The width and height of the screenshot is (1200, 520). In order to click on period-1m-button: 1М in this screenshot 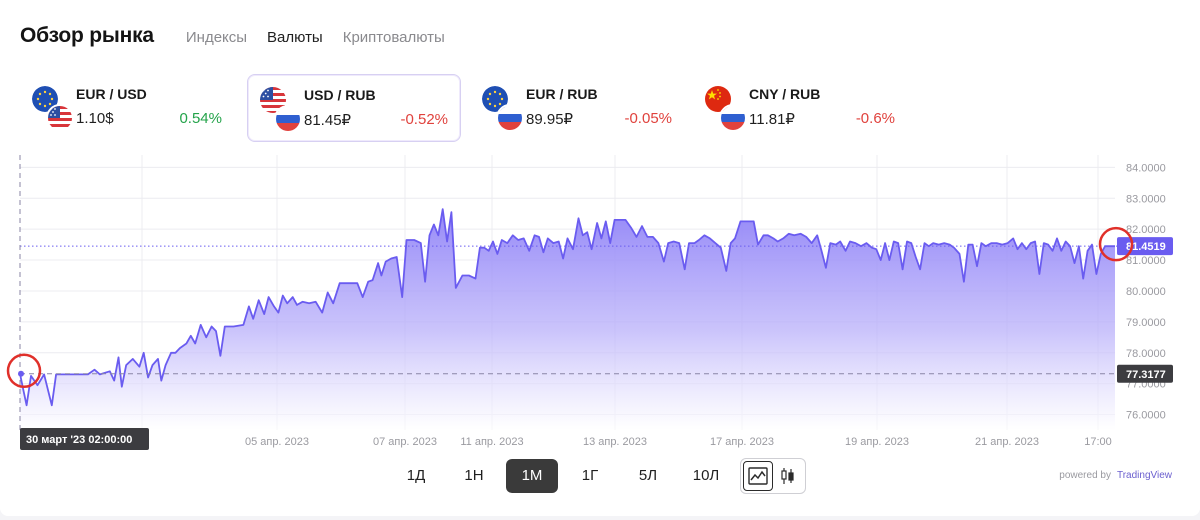, I will do `click(532, 476)`.